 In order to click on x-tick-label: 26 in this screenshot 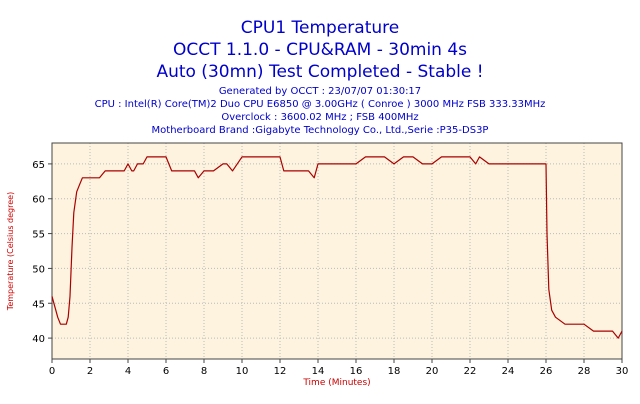, I will do `click(546, 371)`.